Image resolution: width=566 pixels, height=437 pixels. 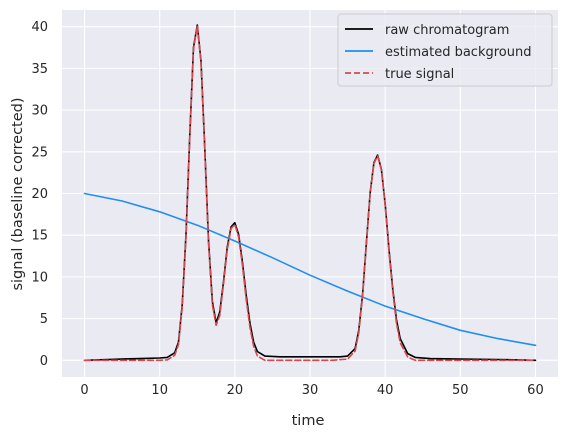 What do you see at coordinates (84, 390) in the screenshot?
I see `x-tick-label: 0` at bounding box center [84, 390].